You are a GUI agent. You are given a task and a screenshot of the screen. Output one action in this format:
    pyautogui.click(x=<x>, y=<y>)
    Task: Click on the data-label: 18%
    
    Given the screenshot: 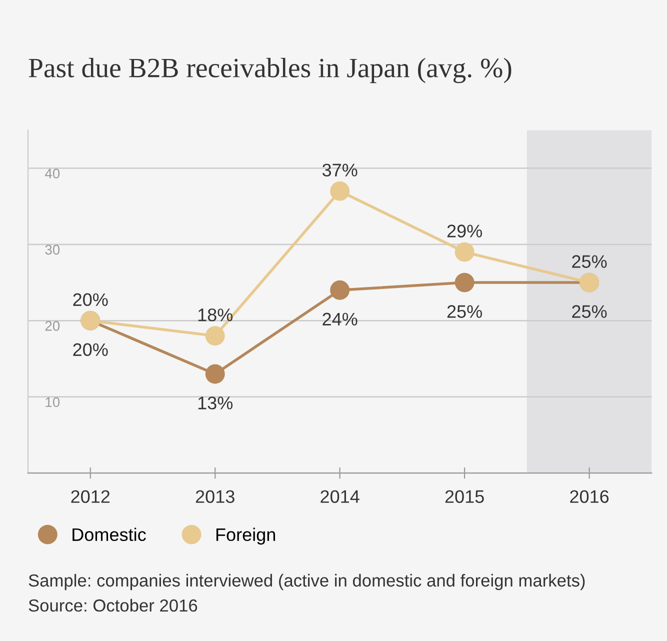 What is the action you would take?
    pyautogui.click(x=215, y=315)
    